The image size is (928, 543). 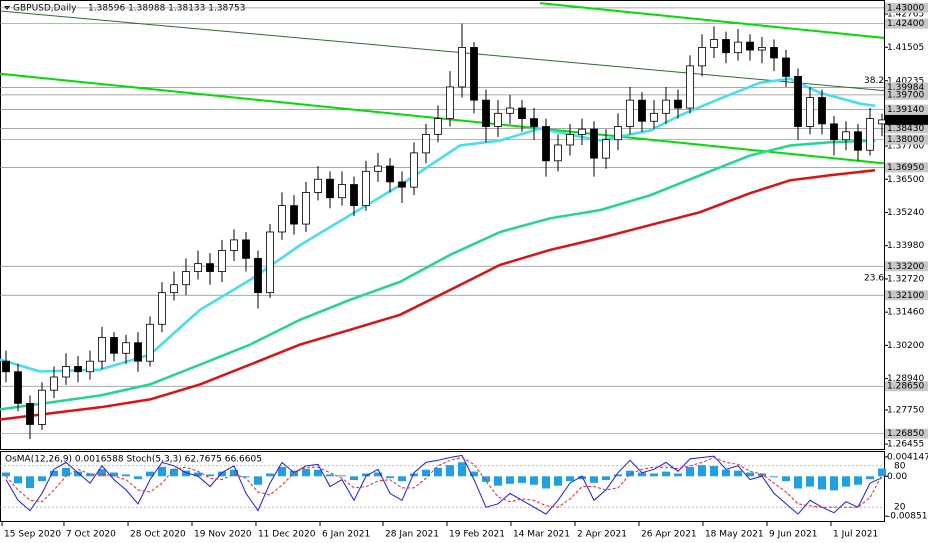 What do you see at coordinates (905, 81) in the screenshot?
I see `y-tick-label: 1.40235` at bounding box center [905, 81].